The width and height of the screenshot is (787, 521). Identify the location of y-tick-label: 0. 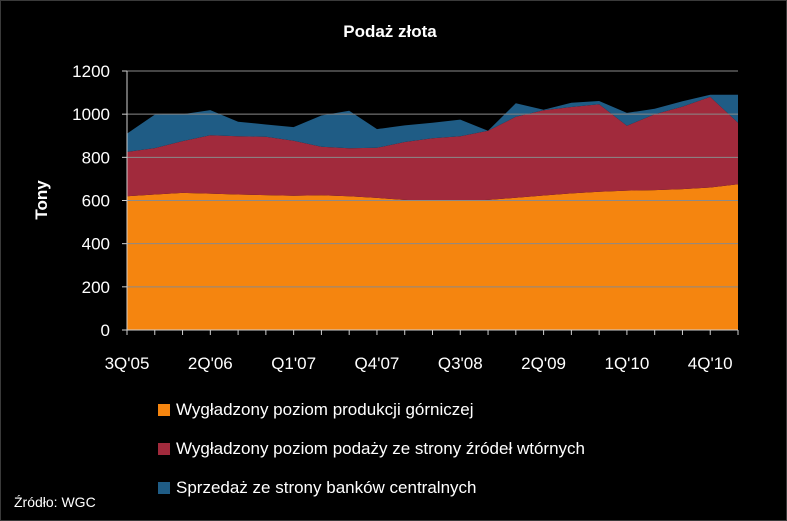
(105, 330).